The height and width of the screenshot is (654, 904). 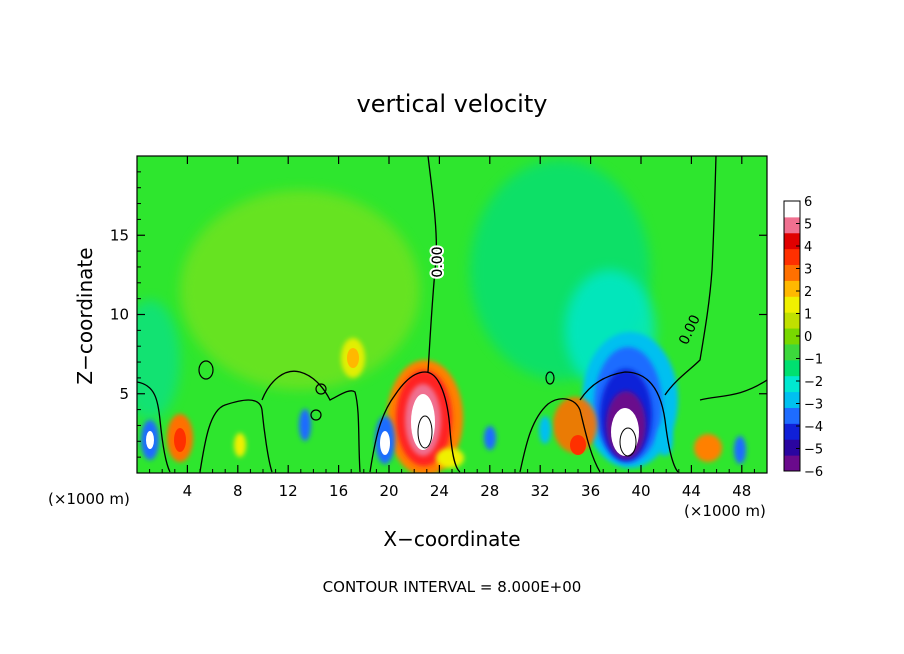 What do you see at coordinates (300, 290) in the screenshot?
I see `field-upper-left-yellowgreen` at bounding box center [300, 290].